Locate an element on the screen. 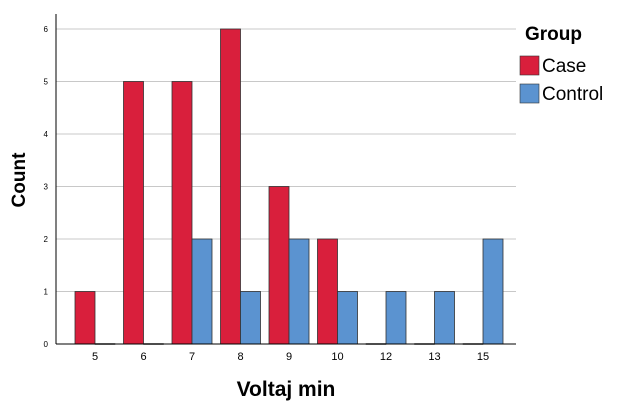 This screenshot has height=407, width=623. x-tick-label: 15 is located at coordinates (483, 357).